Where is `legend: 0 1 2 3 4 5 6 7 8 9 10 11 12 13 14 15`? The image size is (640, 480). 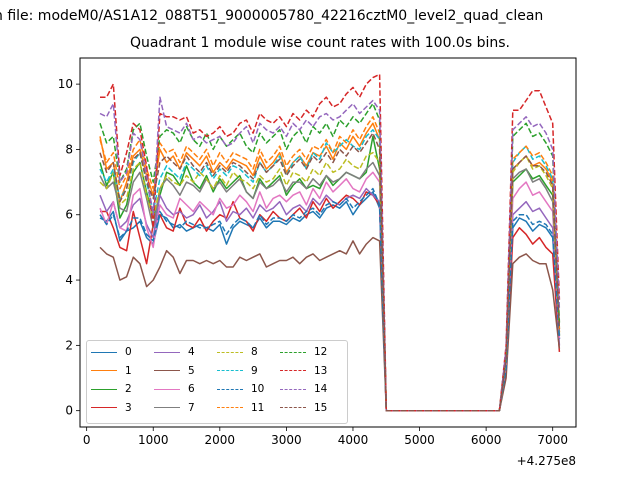
legend: 0 1 2 3 4 5 6 7 8 9 10 11 12 13 14 15 is located at coordinates (217, 382).